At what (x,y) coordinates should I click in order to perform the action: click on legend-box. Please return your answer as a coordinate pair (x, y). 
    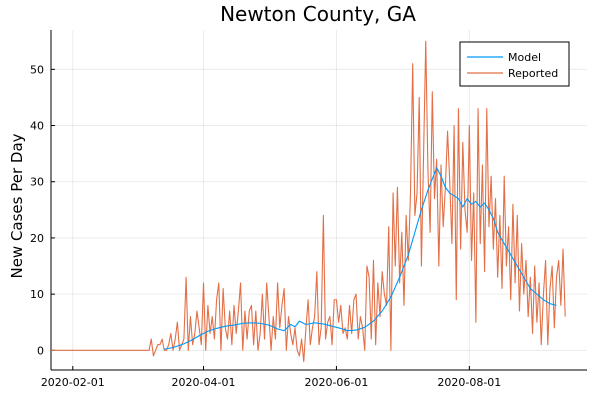
    Looking at the image, I should click on (514, 64).